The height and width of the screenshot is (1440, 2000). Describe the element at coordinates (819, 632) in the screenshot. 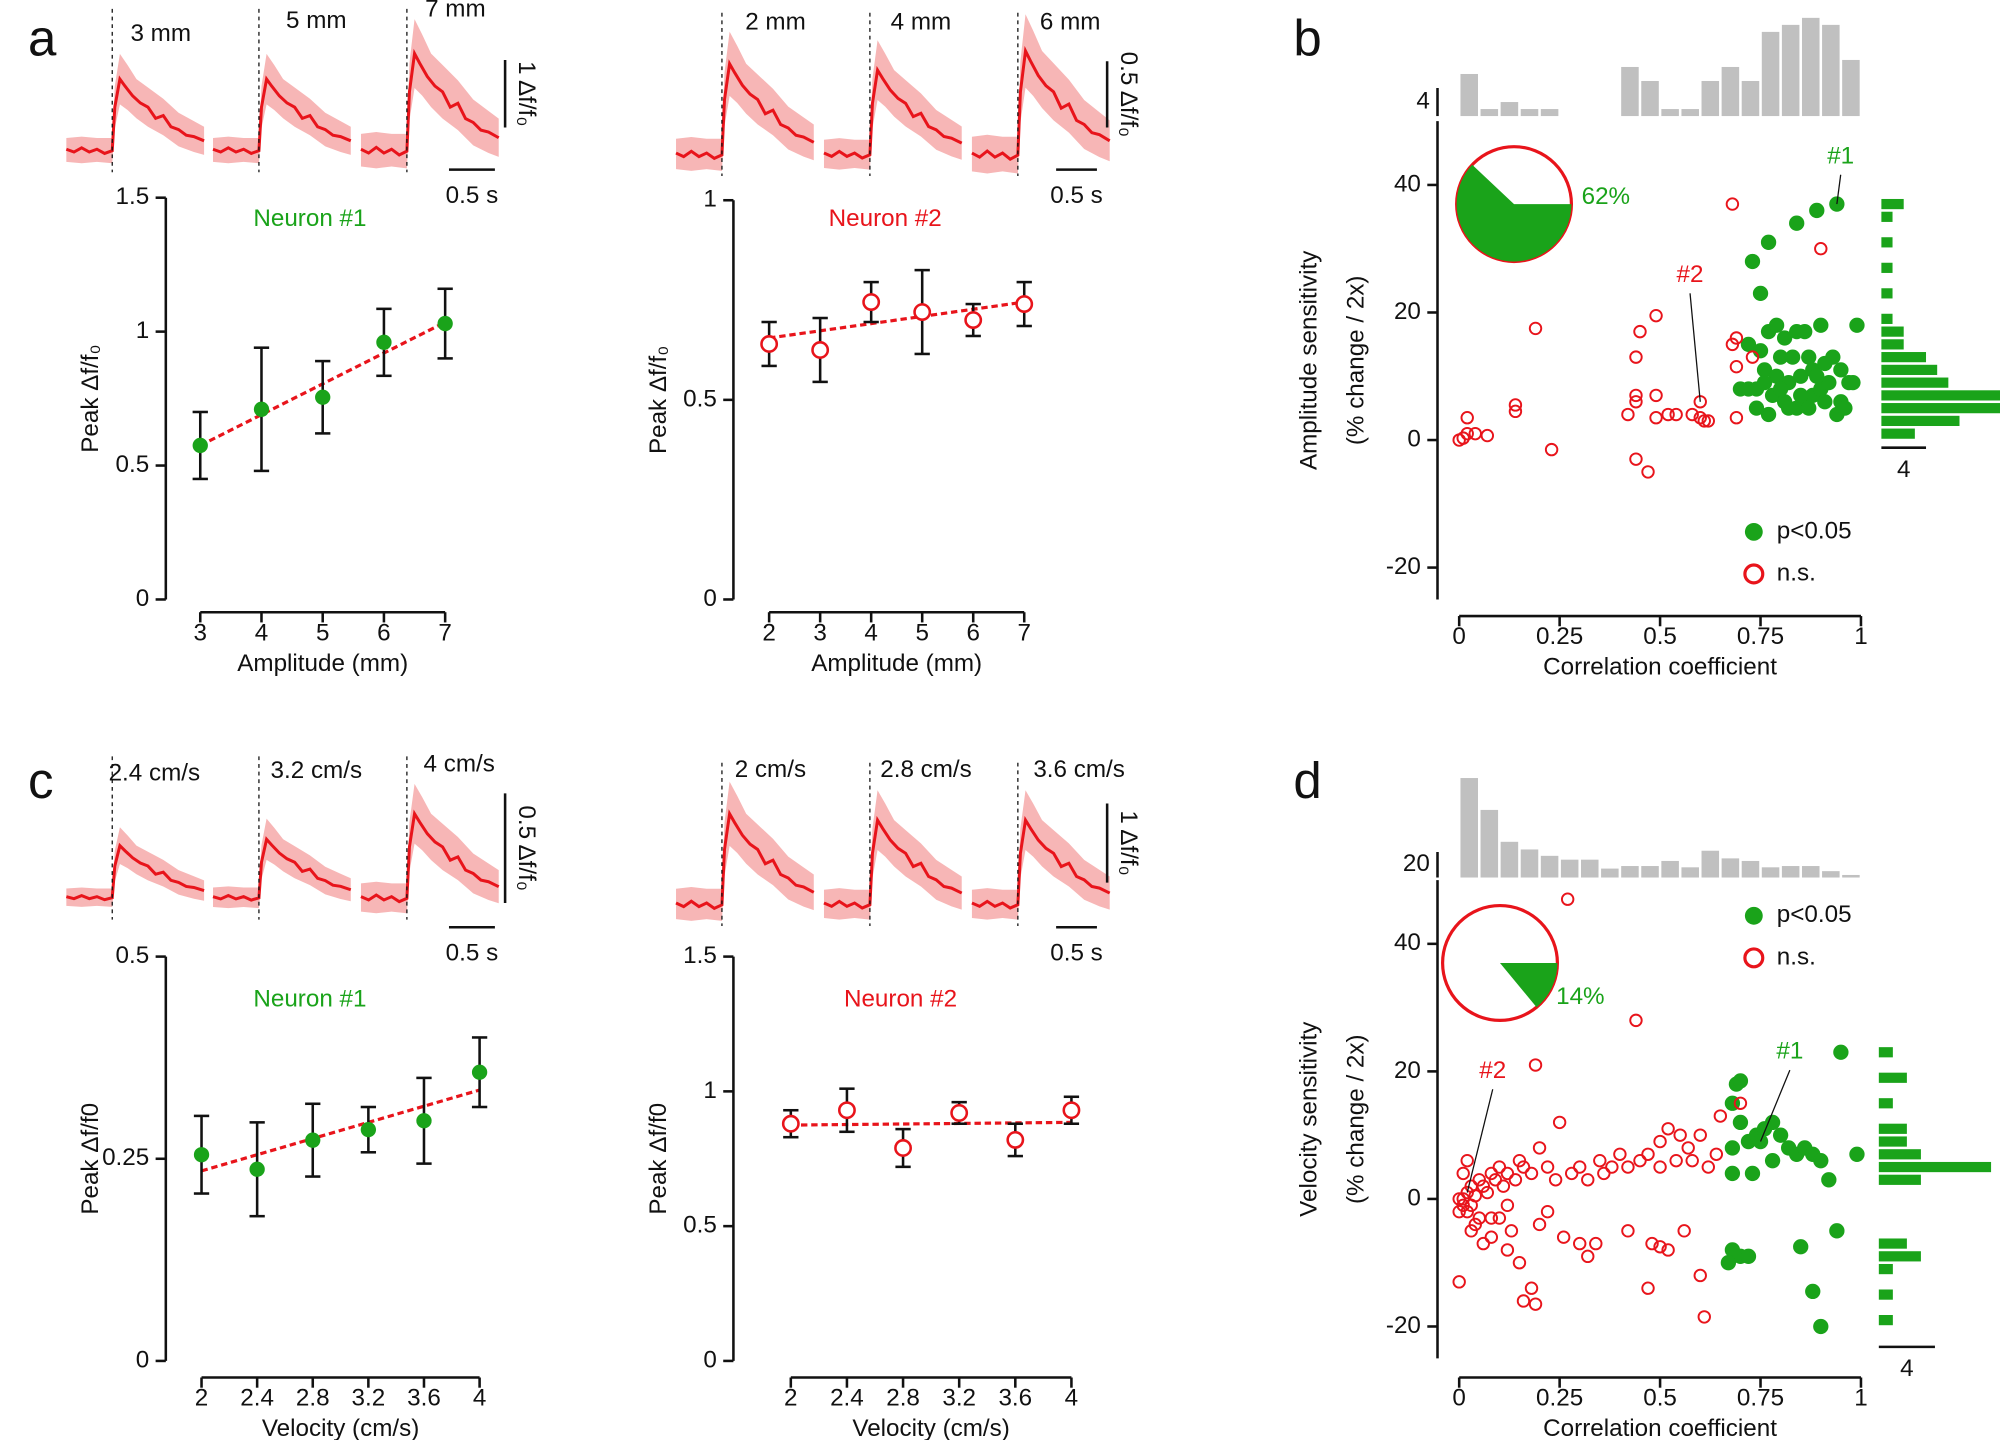

I see `x-tick-label: 3` at that location.